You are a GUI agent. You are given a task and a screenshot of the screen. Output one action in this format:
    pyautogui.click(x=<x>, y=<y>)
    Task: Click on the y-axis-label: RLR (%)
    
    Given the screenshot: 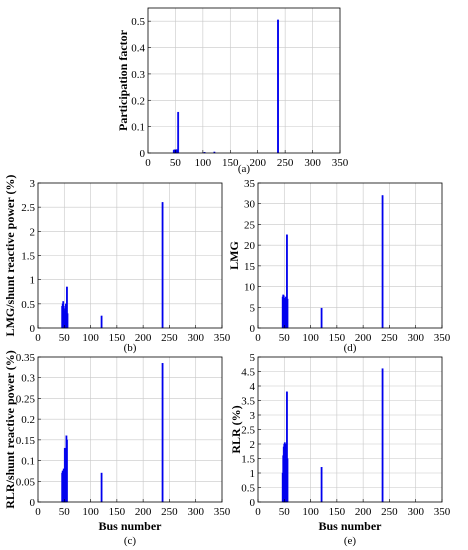 What is the action you would take?
    pyautogui.click(x=236, y=429)
    